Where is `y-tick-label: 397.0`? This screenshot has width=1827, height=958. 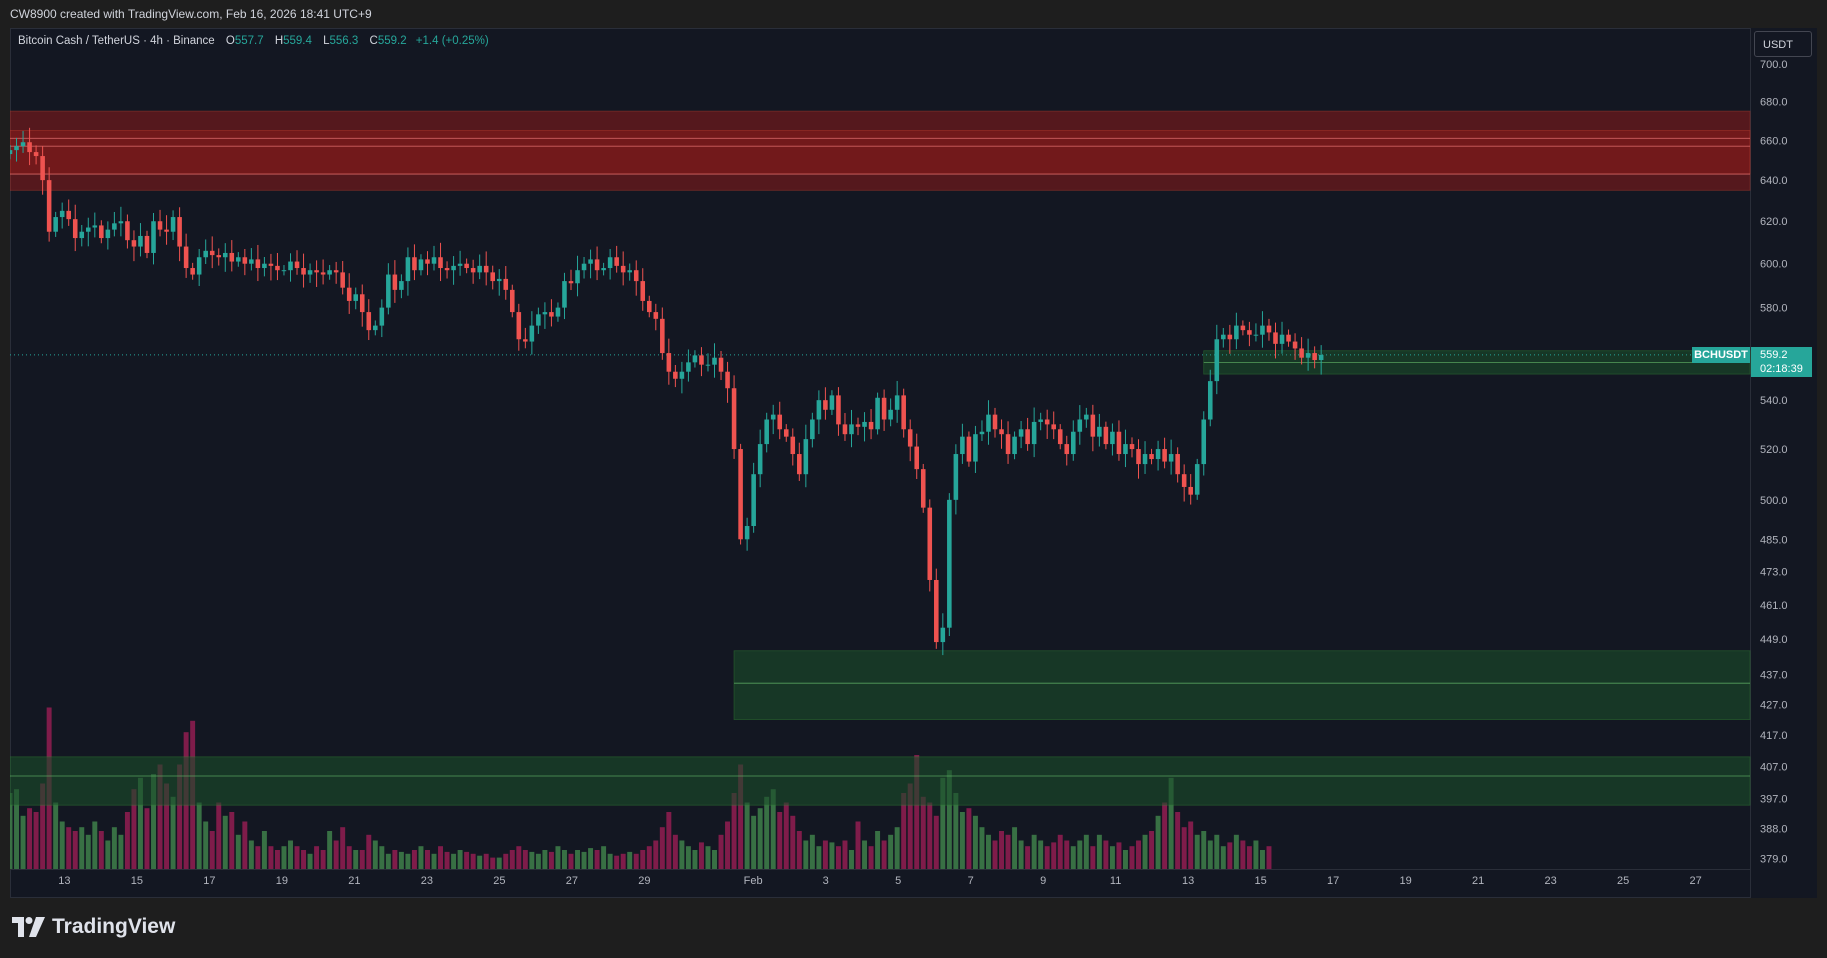
y-tick-label: 397.0 is located at coordinates (1774, 800).